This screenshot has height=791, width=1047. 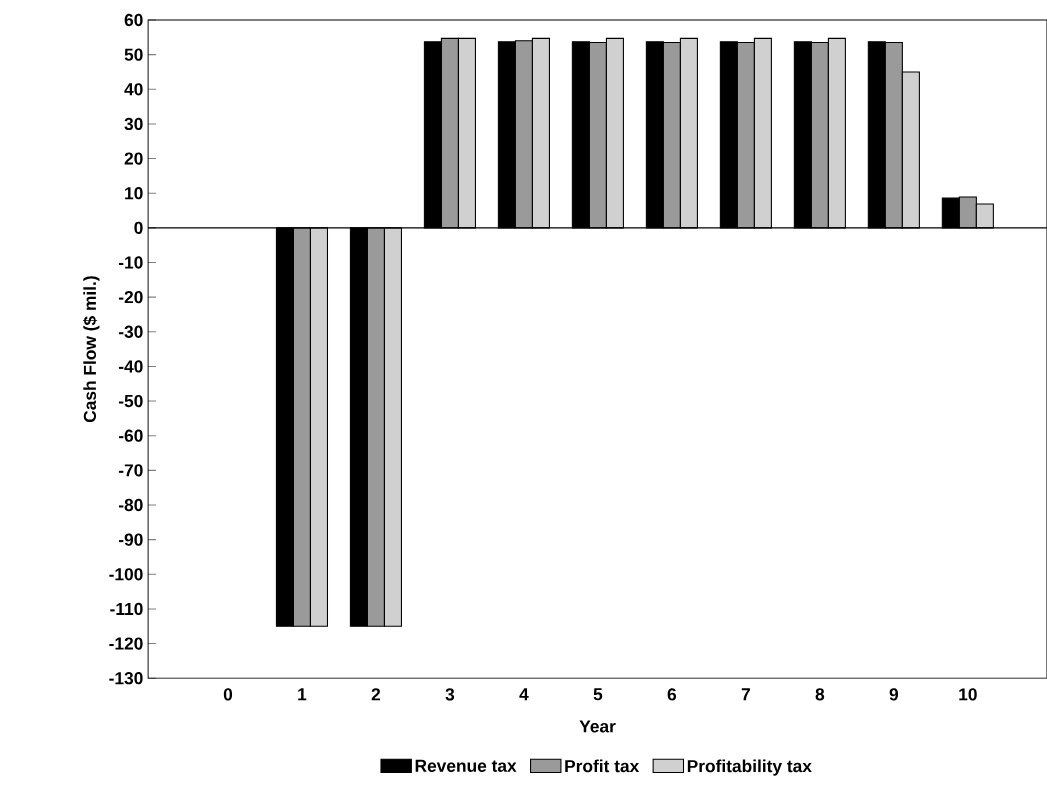 I want to click on y-tick-label: 20, so click(x=133, y=158).